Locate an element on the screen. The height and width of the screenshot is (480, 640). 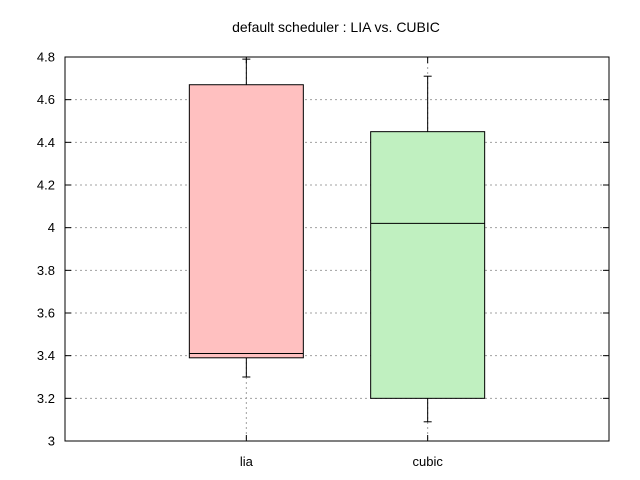
y-tick-label: 3.8 is located at coordinates (46, 270).